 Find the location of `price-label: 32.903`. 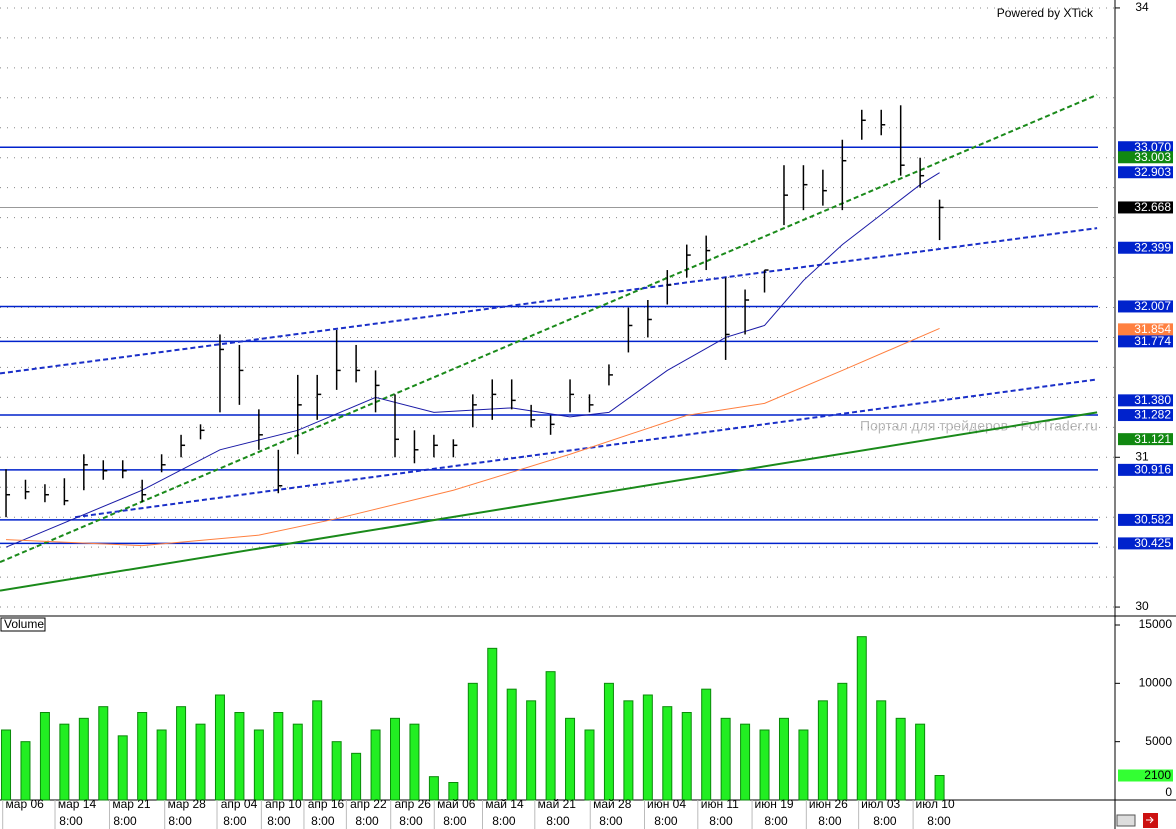

price-label: 32.903 is located at coordinates (1152, 172).